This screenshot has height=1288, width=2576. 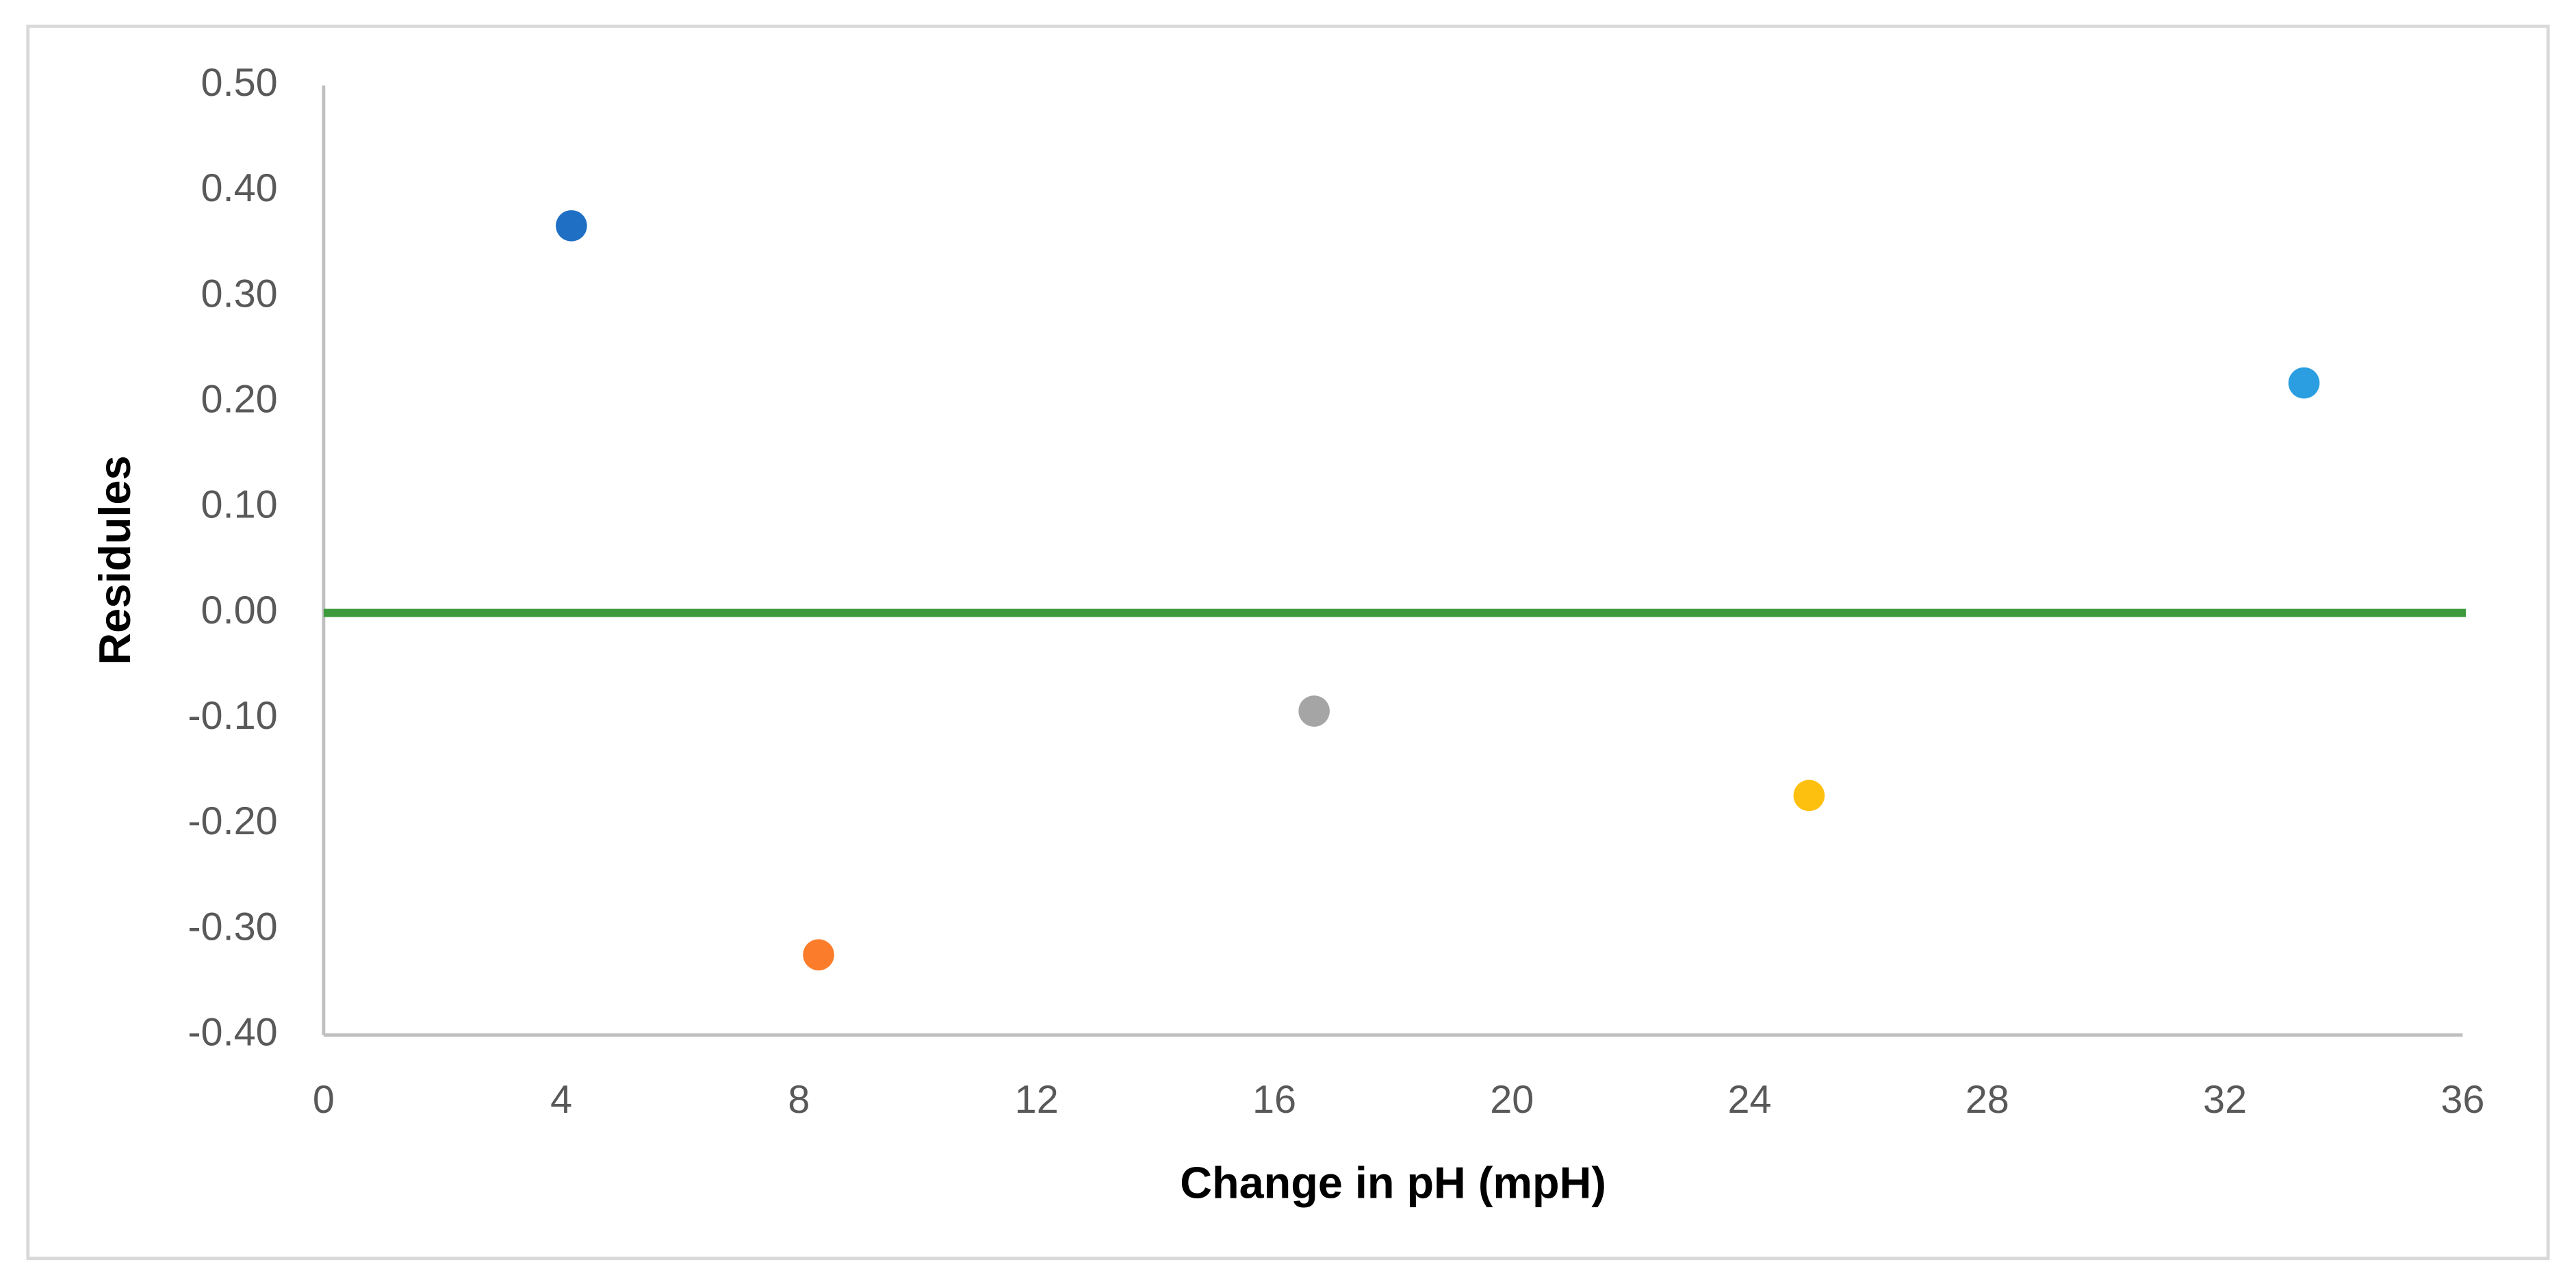 What do you see at coordinates (2225, 1100) in the screenshot?
I see `x-tick-label: 32` at bounding box center [2225, 1100].